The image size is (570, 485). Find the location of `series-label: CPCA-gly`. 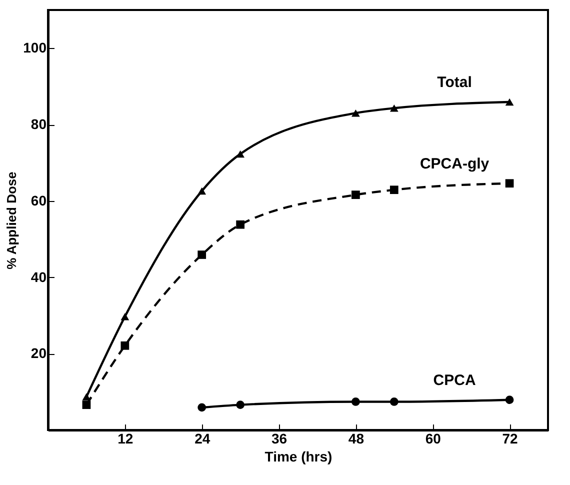

series-label: CPCA-gly is located at coordinates (455, 163).